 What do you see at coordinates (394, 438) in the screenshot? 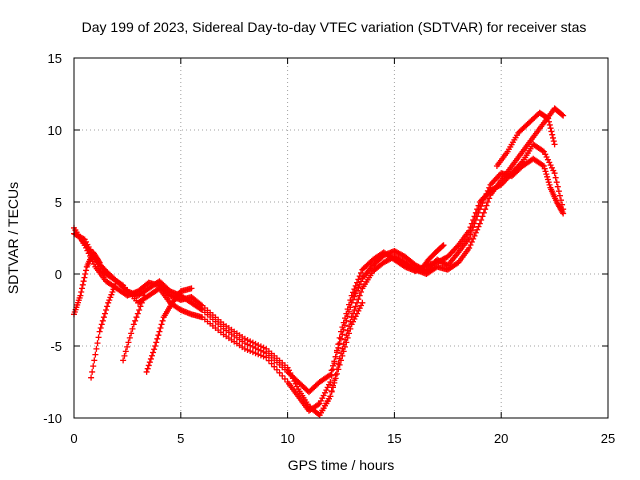
I see `x-tick-label: 15` at bounding box center [394, 438].